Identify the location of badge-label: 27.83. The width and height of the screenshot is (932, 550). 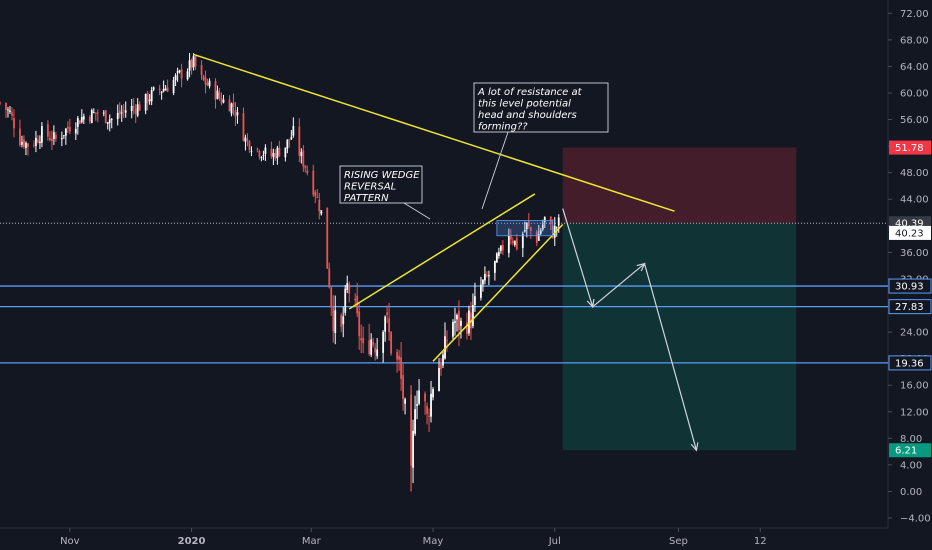
(909, 307).